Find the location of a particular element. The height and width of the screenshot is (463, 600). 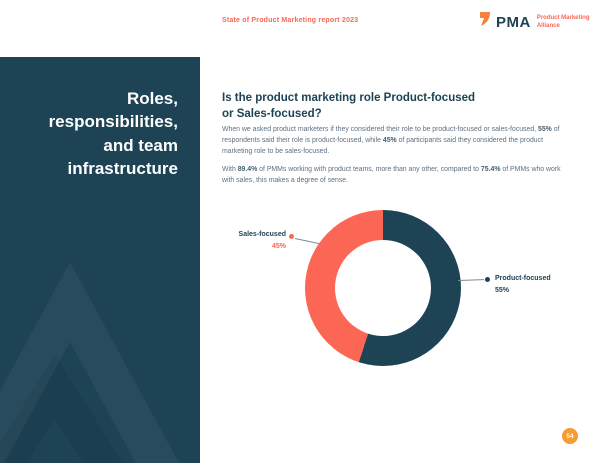

report-title: State of Product Marketing report 2023 is located at coordinates (290, 20).